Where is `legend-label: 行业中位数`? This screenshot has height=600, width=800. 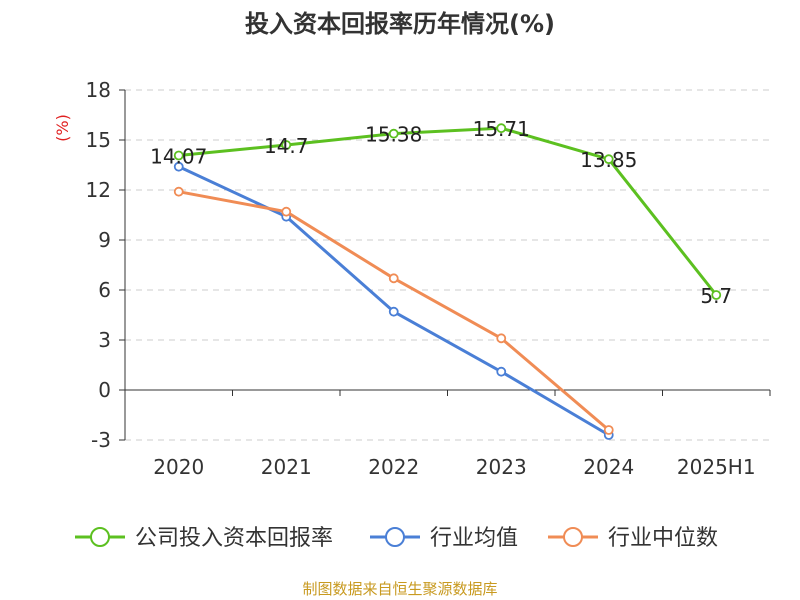 legend-label: 行业中位数 is located at coordinates (663, 538).